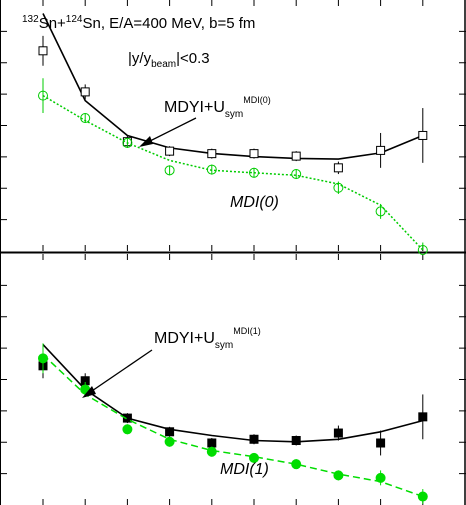 This screenshot has height=505, width=466. What do you see at coordinates (119, 372) in the screenshot?
I see `arrow-bottom-line` at bounding box center [119, 372].